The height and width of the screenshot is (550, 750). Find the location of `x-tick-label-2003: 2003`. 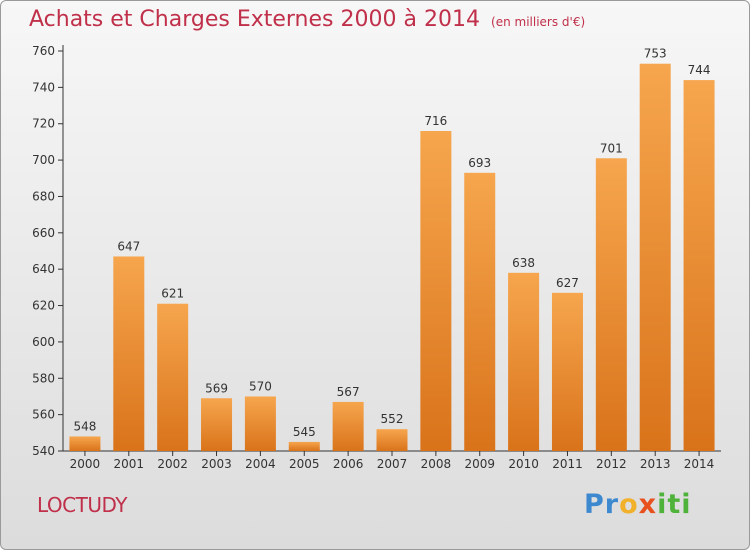

x-tick-label-2003: 2003 is located at coordinates (216, 464).